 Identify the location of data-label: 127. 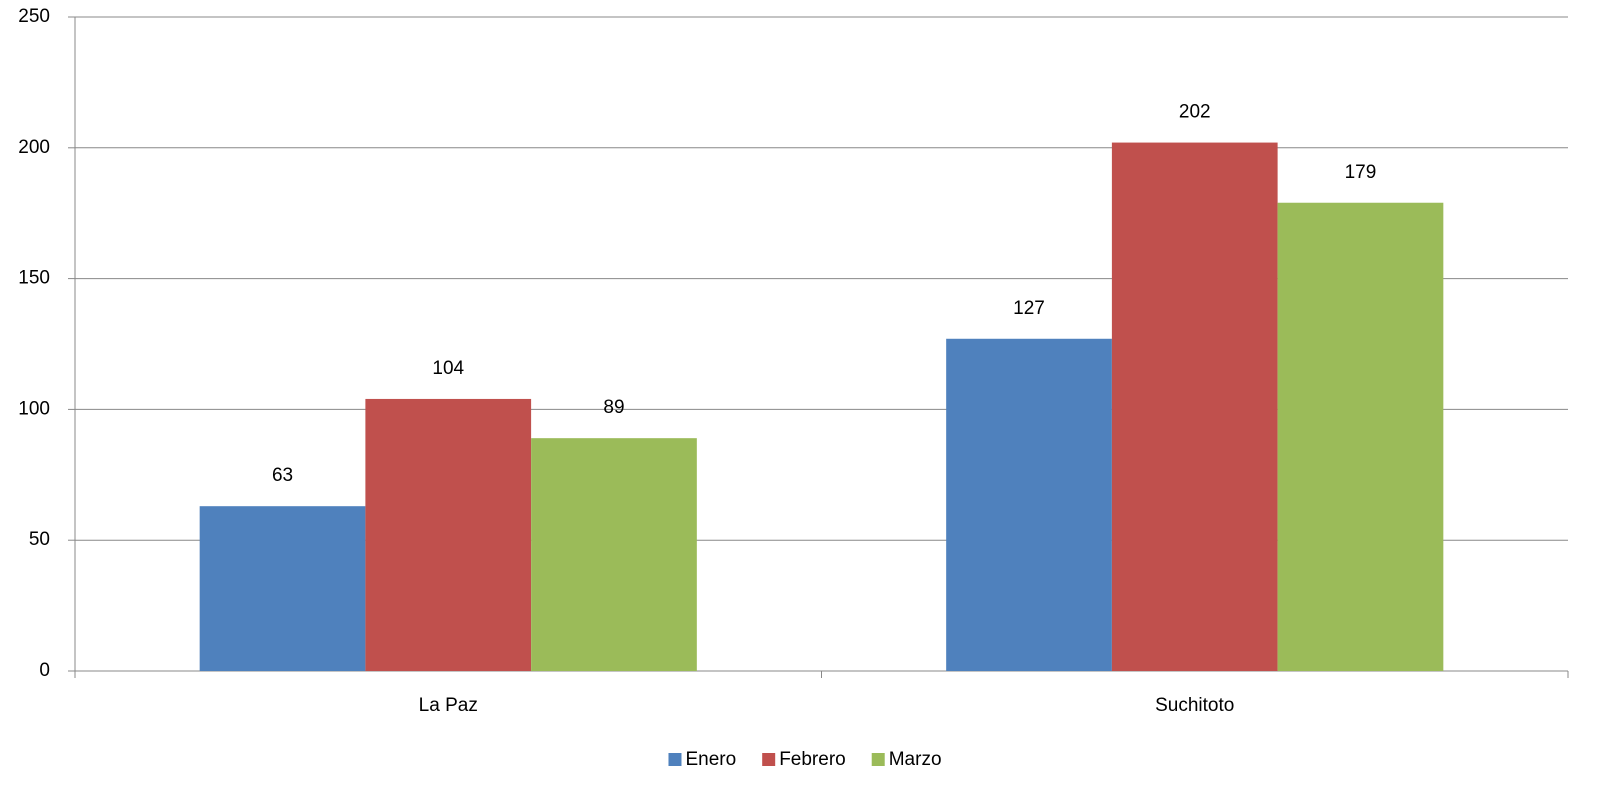
(1029, 308).